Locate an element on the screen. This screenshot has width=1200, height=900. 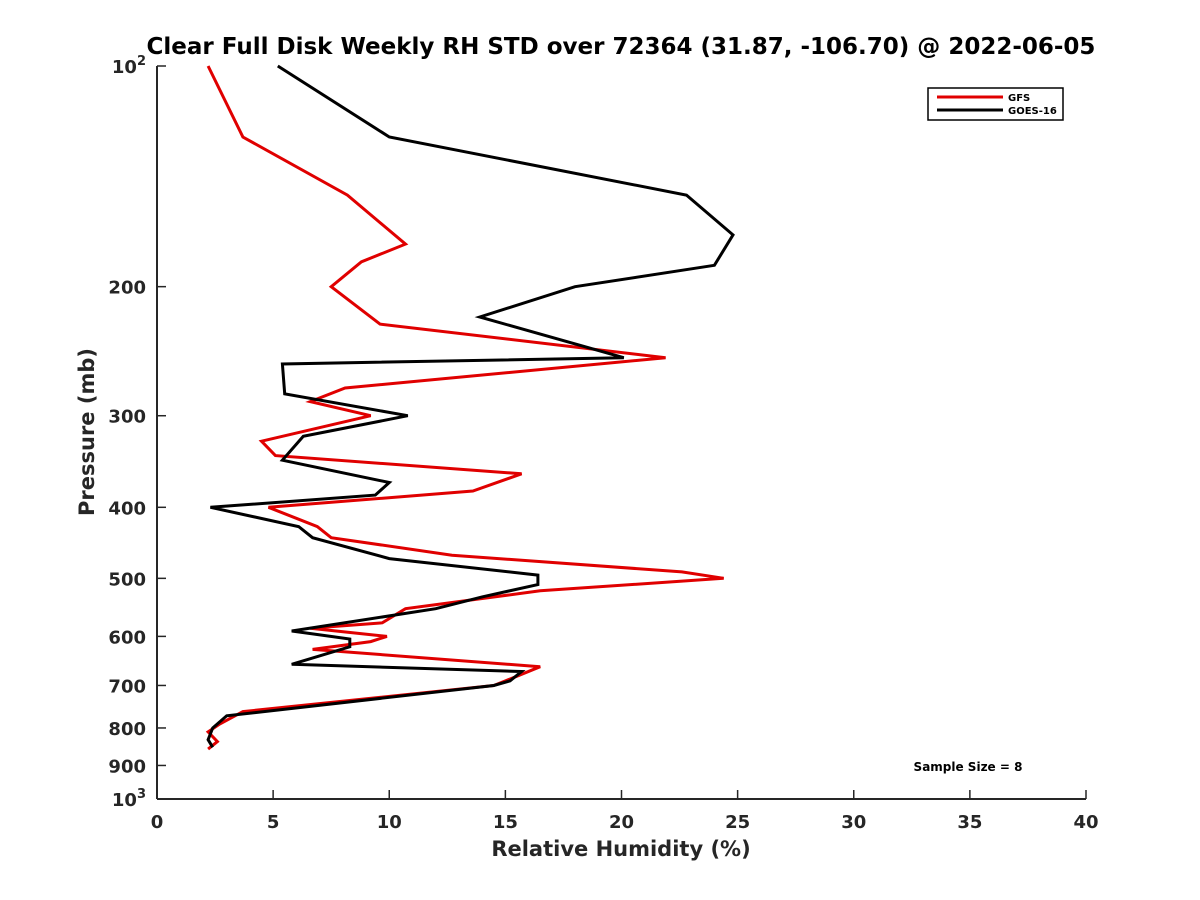
x-tick-label: 35 is located at coordinates (969, 822).